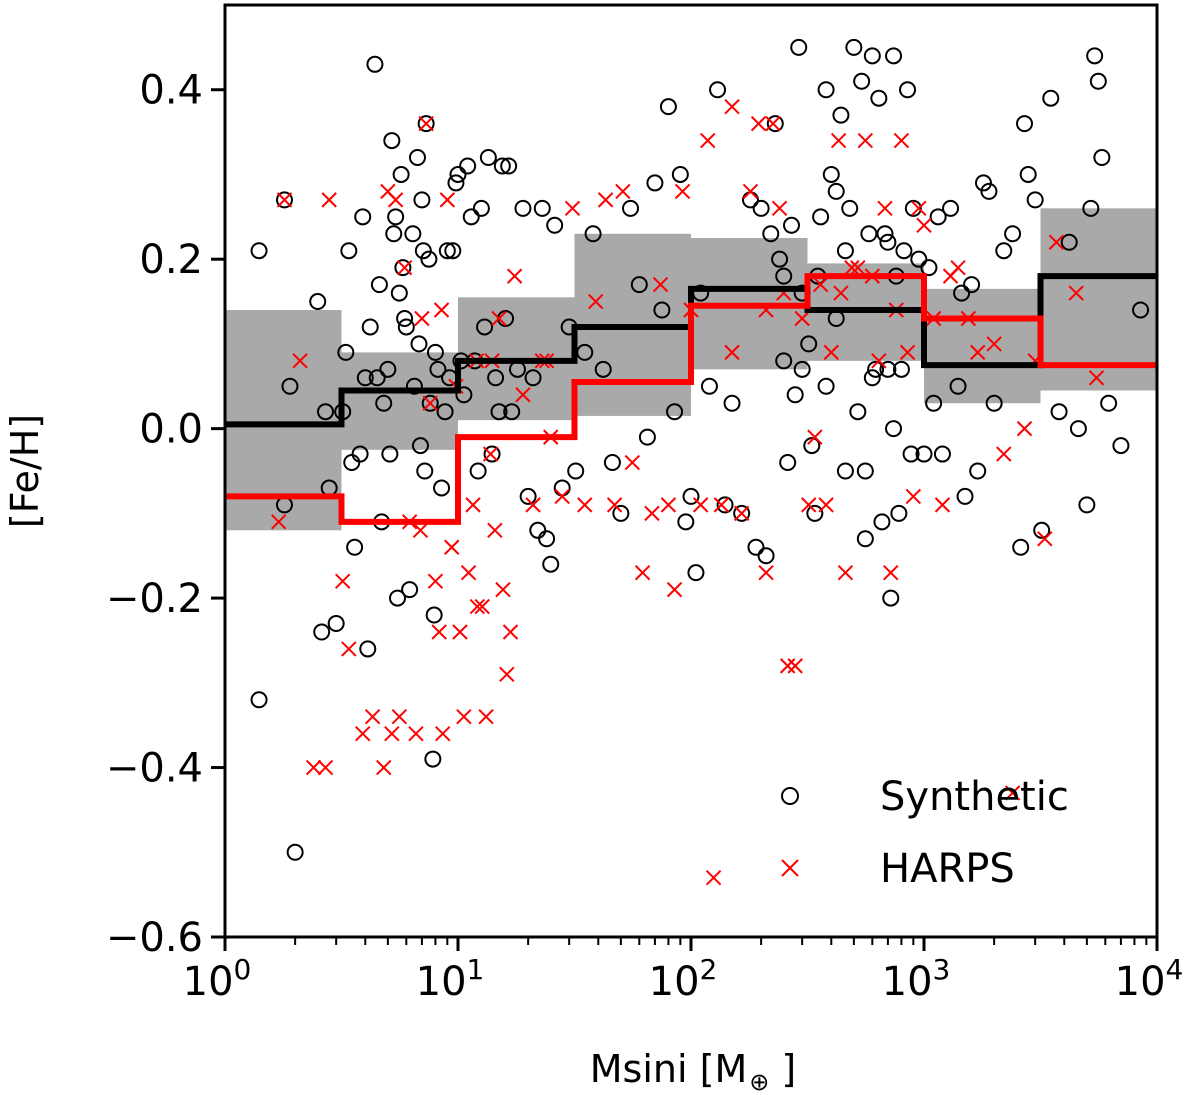 The width and height of the screenshot is (1200, 1095). I want to click on legend-label-harps: HARPS, so click(947, 869).